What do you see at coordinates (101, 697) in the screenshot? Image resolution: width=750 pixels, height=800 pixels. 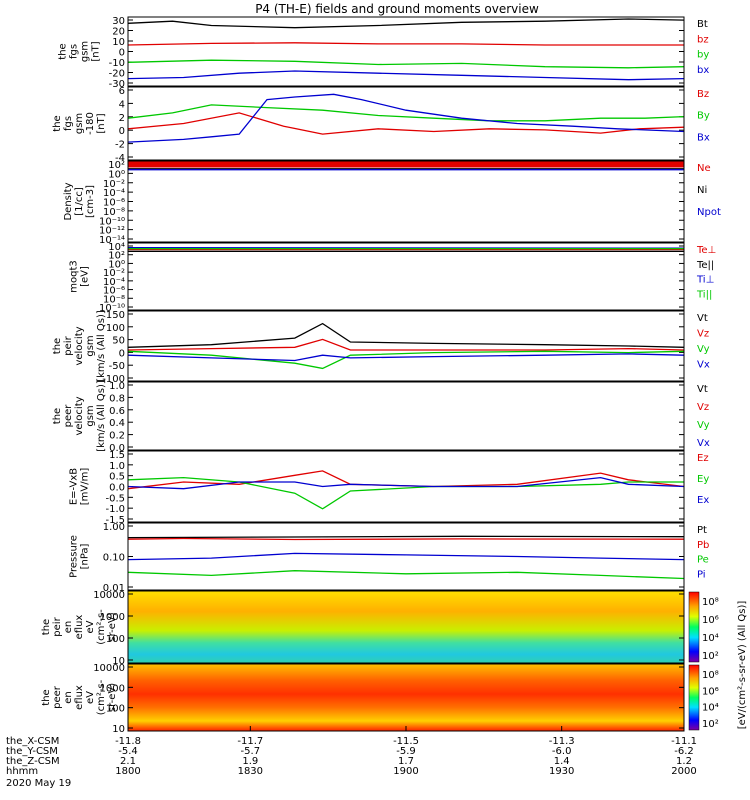 I see `y-axis-label-line: (cm²-s-` at bounding box center [101, 697].